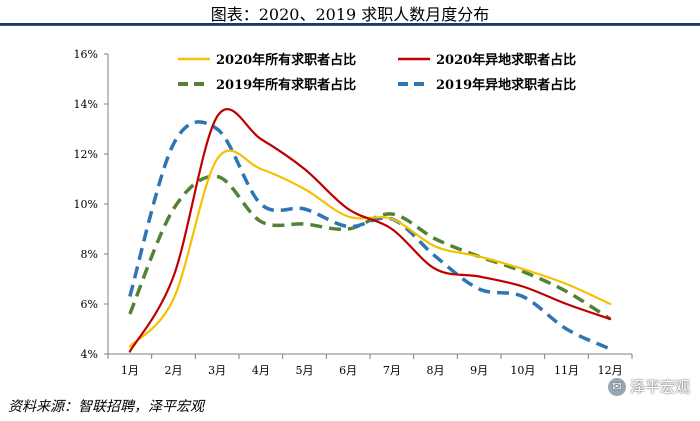 The height and width of the screenshot is (421, 700). I want to click on y-tick-label: 14%, so click(86, 104).